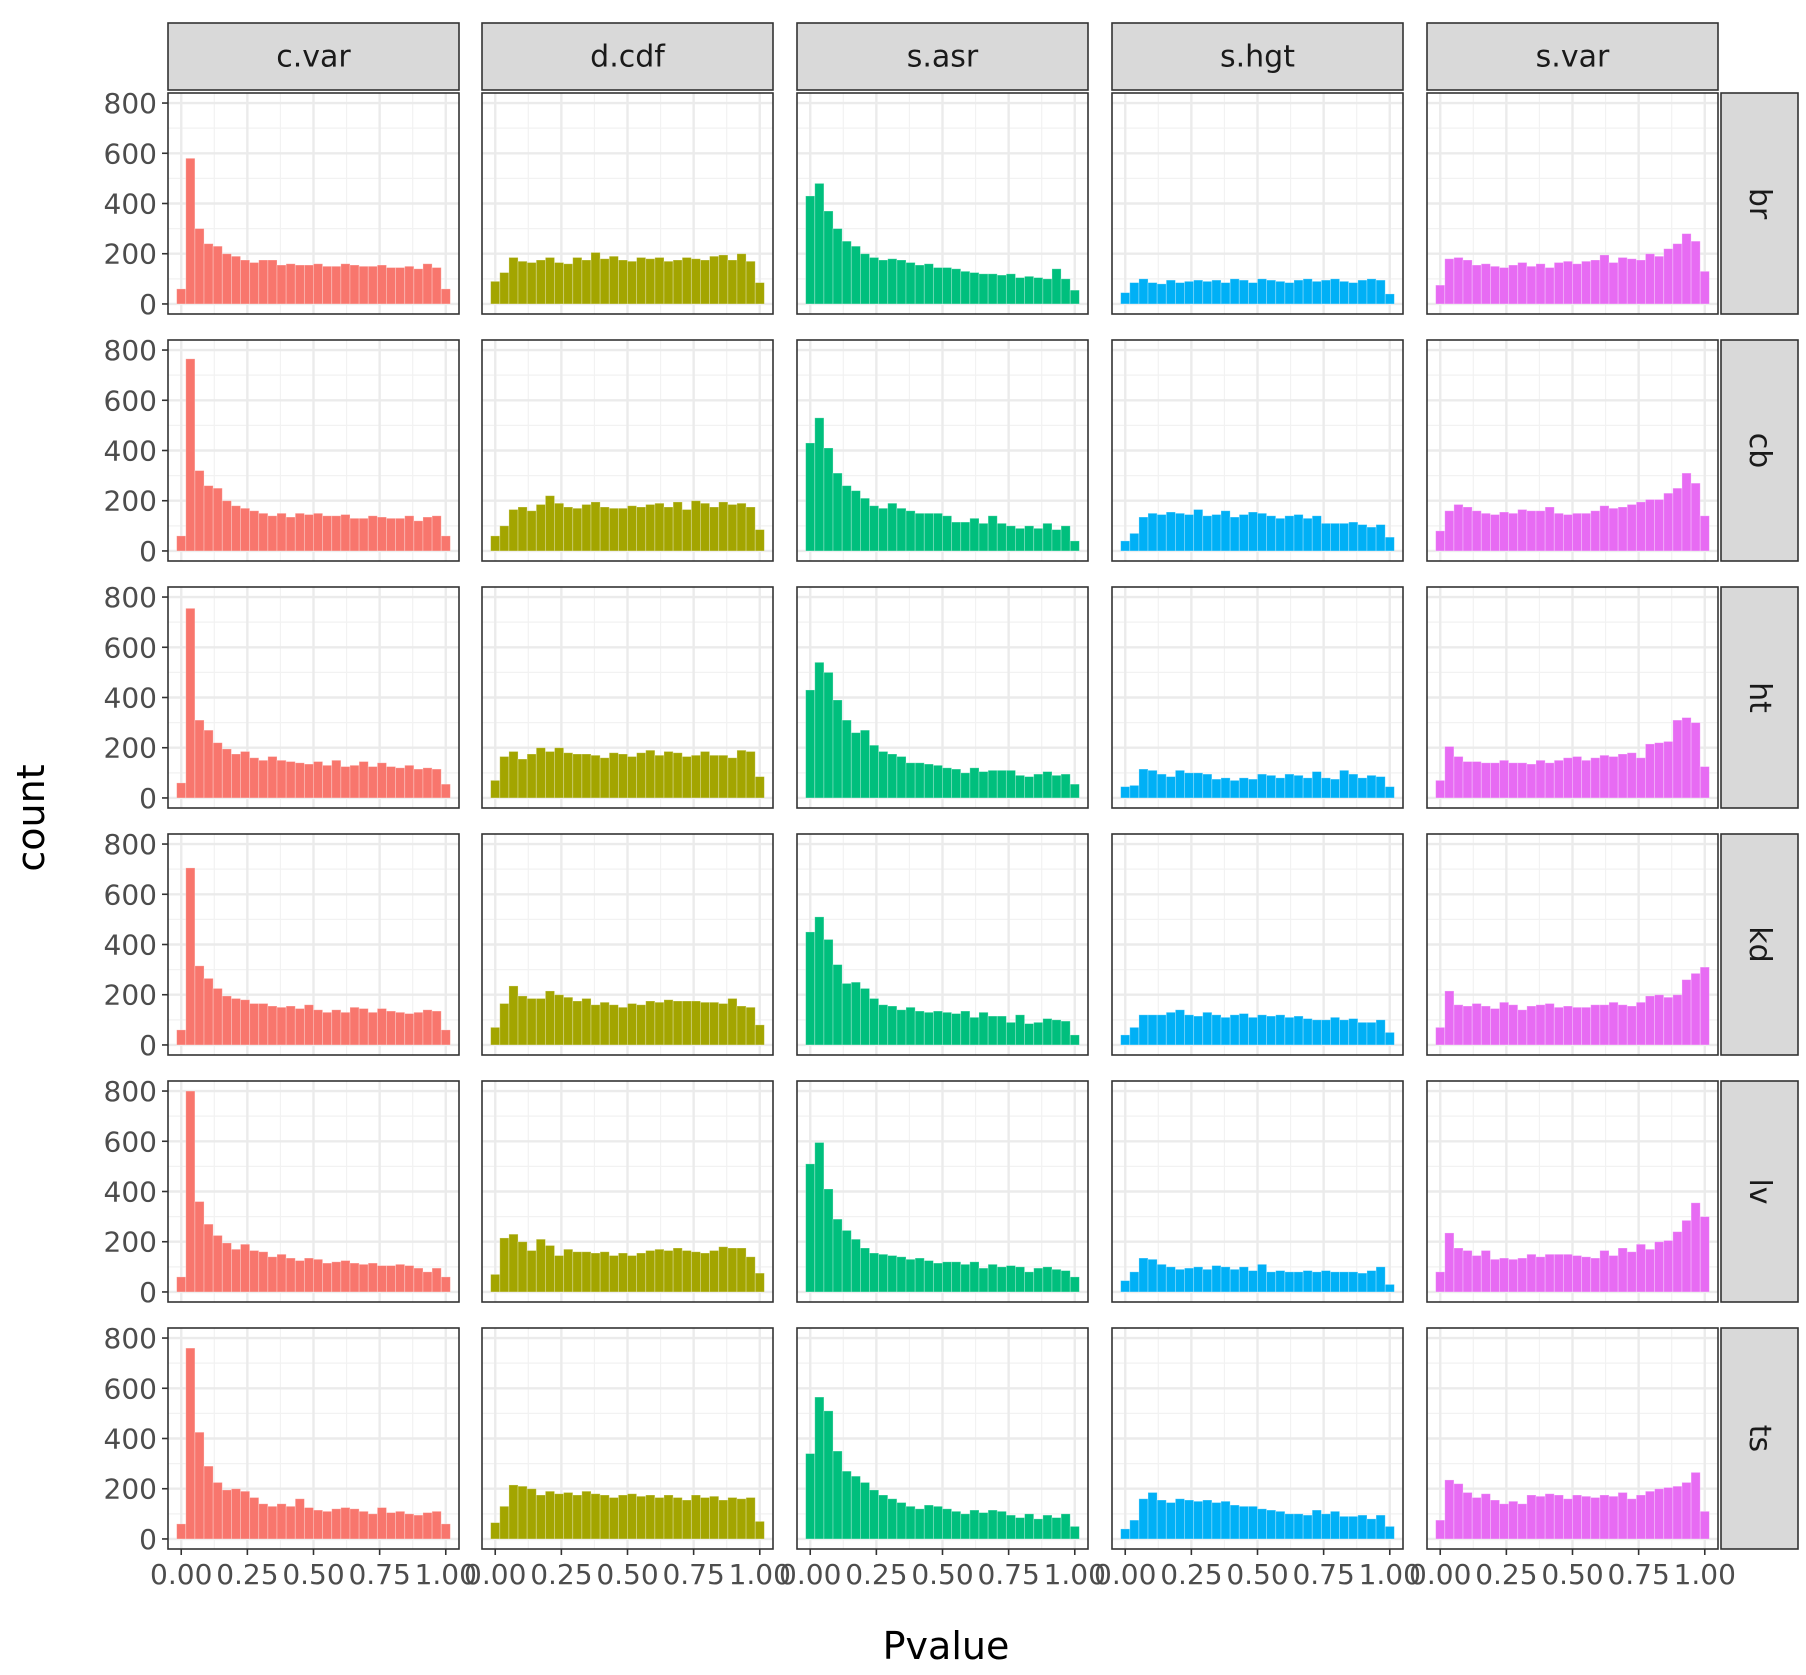  Describe the element at coordinates (1759, 204) in the screenshot. I see `row-strip-label: br` at that location.